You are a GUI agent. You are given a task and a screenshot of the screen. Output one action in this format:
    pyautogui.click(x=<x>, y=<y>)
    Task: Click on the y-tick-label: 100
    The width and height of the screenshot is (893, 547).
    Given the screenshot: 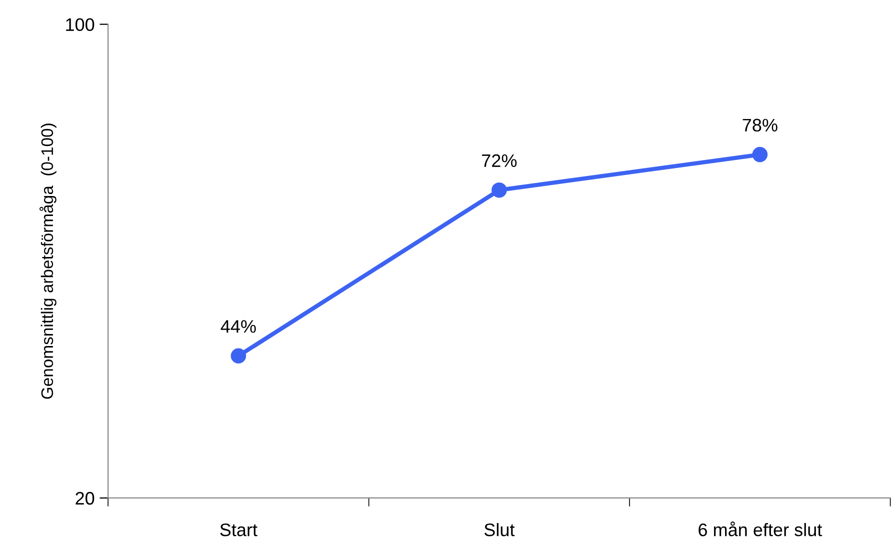 What is the action you would take?
    pyautogui.click(x=80, y=25)
    